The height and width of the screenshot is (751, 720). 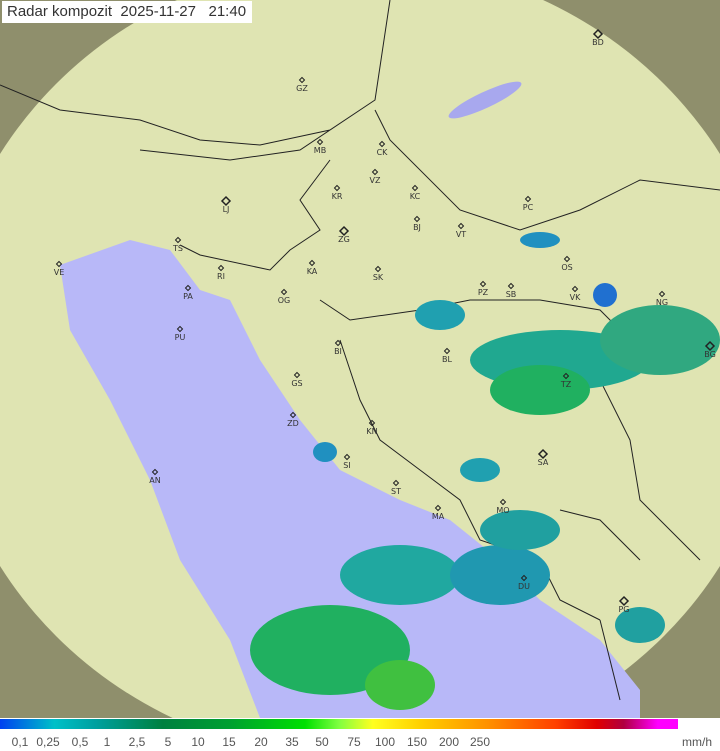 What do you see at coordinates (293, 419) in the screenshot?
I see `city-zd: ZD` at bounding box center [293, 419].